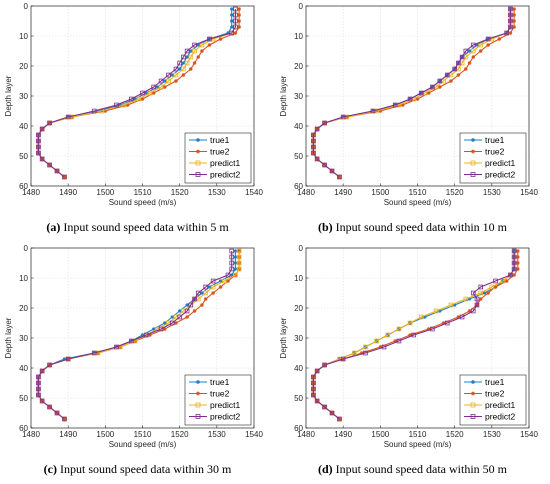  What do you see at coordinates (298, 308) in the screenshot?
I see `y-tick-label-d-2: 20` at bounding box center [298, 308].